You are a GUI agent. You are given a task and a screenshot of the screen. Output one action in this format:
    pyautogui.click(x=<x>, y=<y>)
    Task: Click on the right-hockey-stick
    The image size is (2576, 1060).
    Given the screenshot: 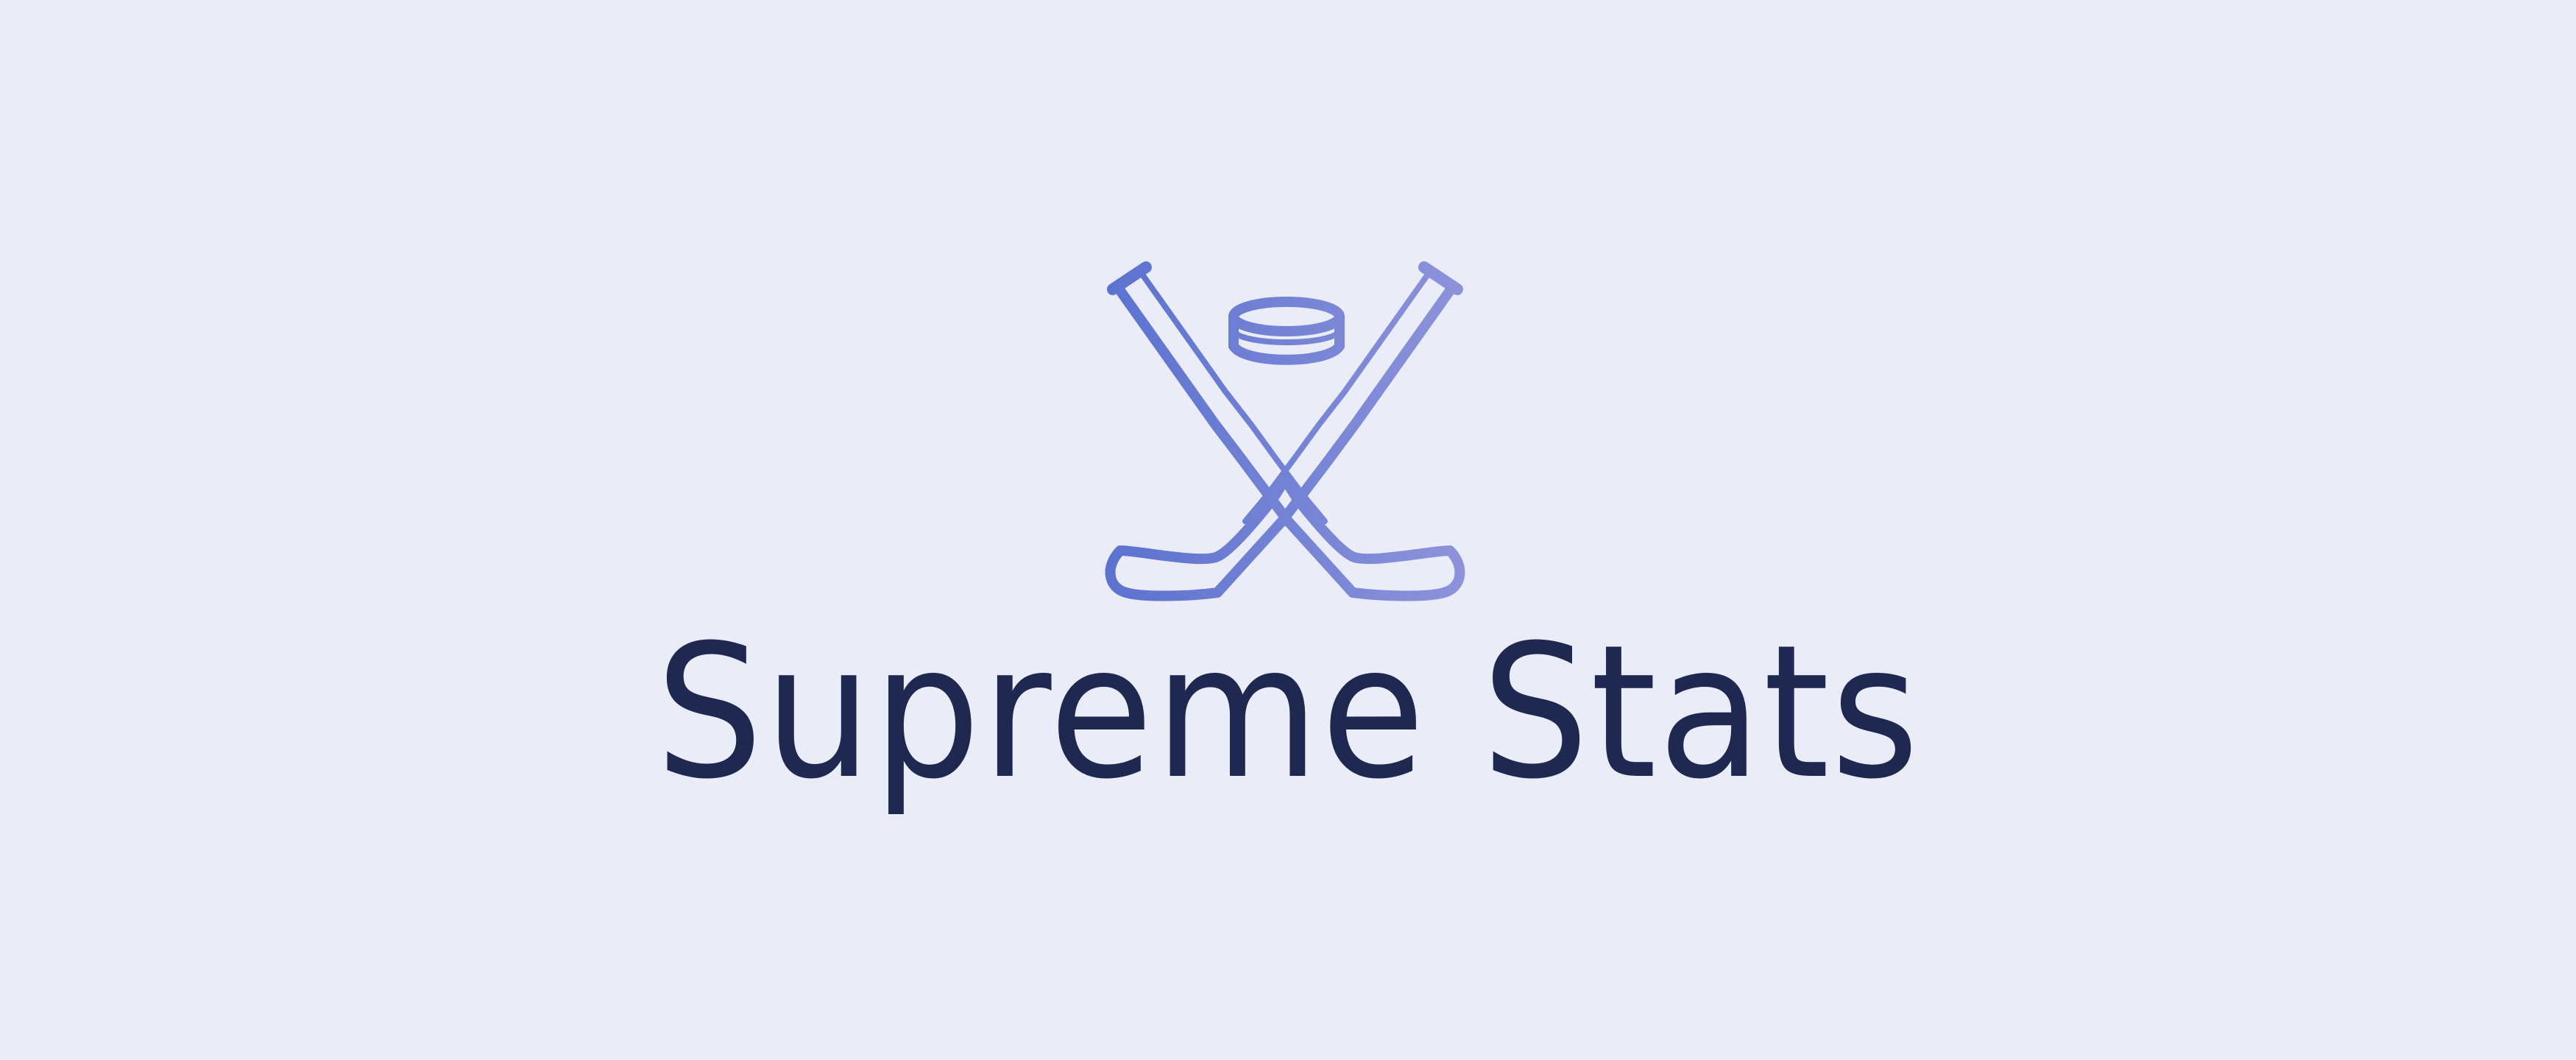 What is the action you would take?
    pyautogui.click(x=1284, y=431)
    